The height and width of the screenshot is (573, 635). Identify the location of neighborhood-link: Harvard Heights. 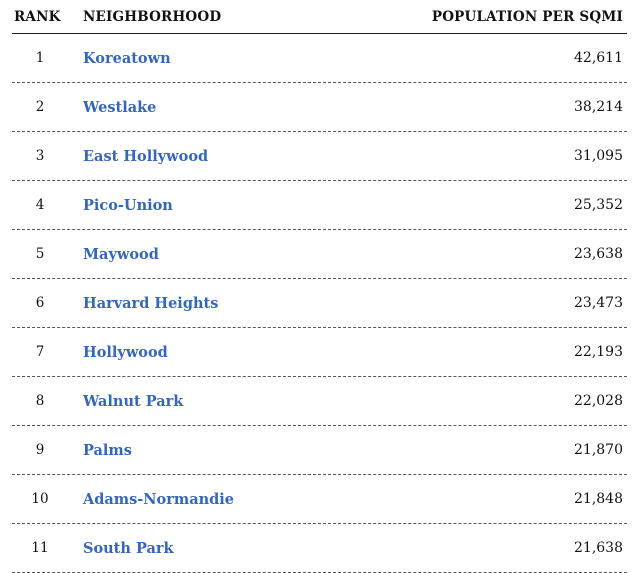
(151, 303).